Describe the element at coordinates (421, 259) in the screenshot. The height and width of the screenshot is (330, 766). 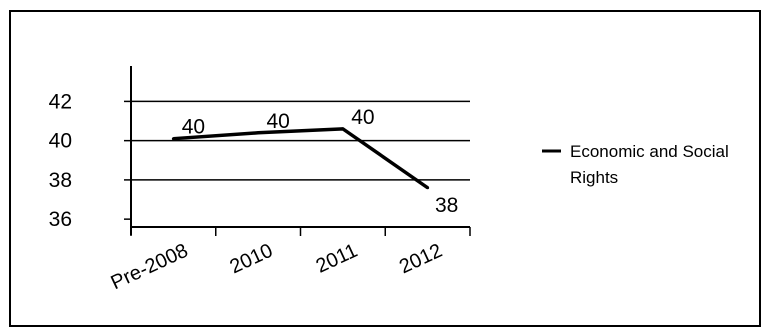
I see `x-tick-label-2012: 2012` at that location.